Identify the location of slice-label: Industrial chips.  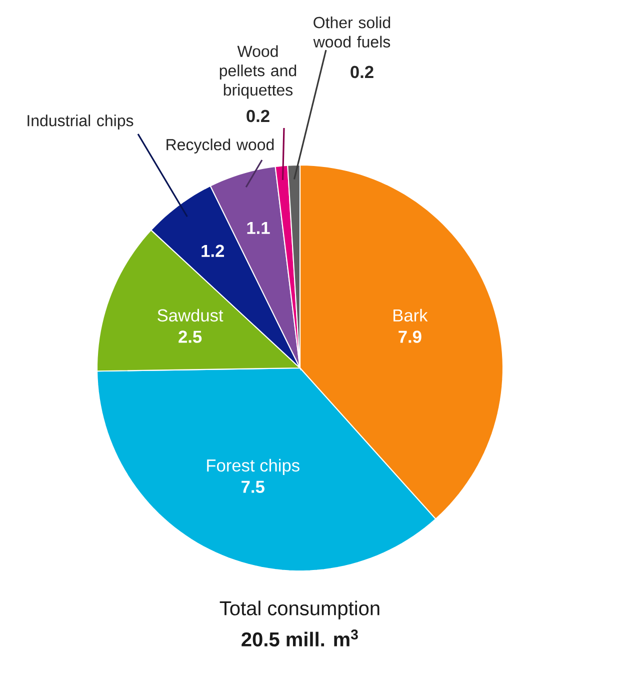
(81, 122).